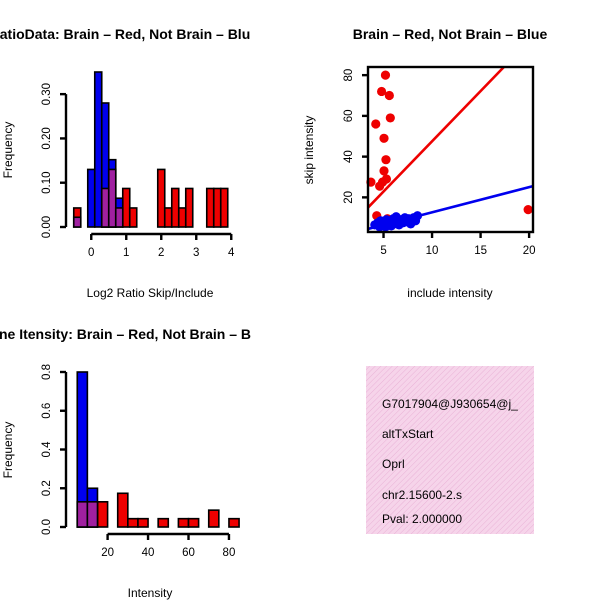 The height and width of the screenshot is (600, 600). I want to click on info-event-type: altTxStart, so click(408, 434).